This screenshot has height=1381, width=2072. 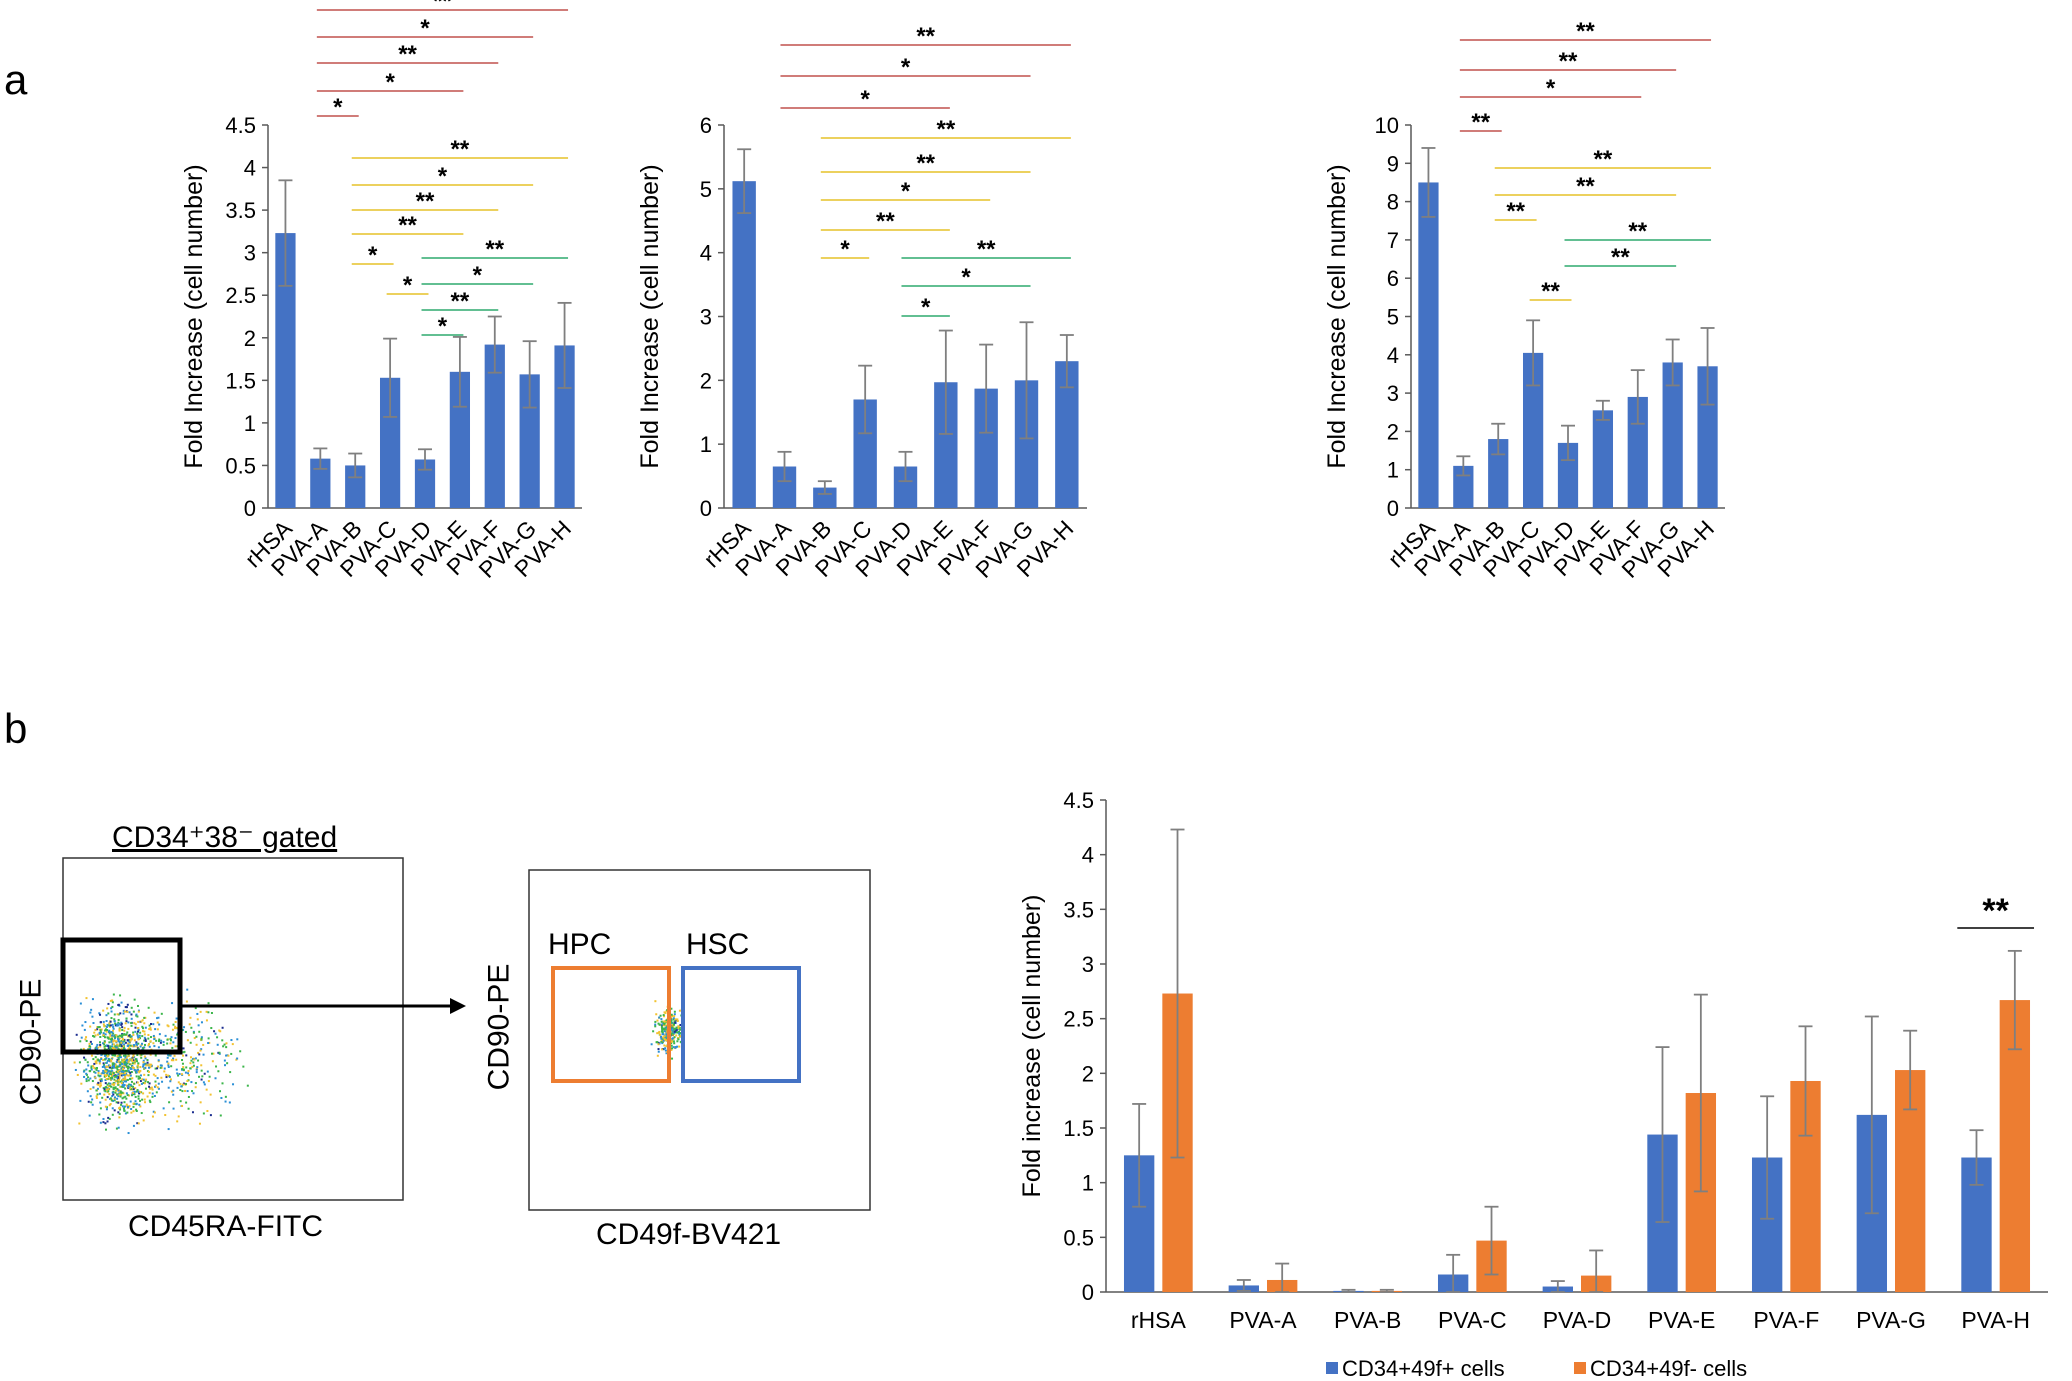 I want to click on legend-label: CD34+49f- cells, so click(x=1668, y=1368).